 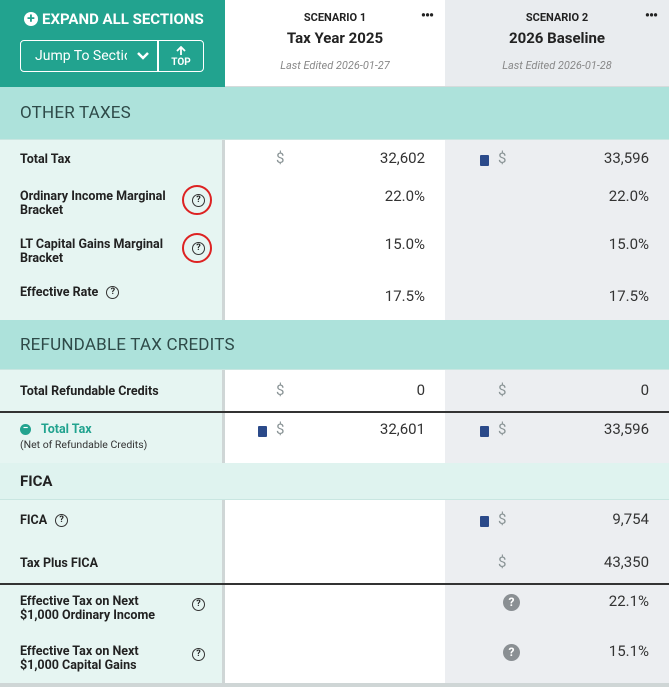 What do you see at coordinates (81, 56) in the screenshot?
I see `jump-text: Jump To Section` at bounding box center [81, 56].